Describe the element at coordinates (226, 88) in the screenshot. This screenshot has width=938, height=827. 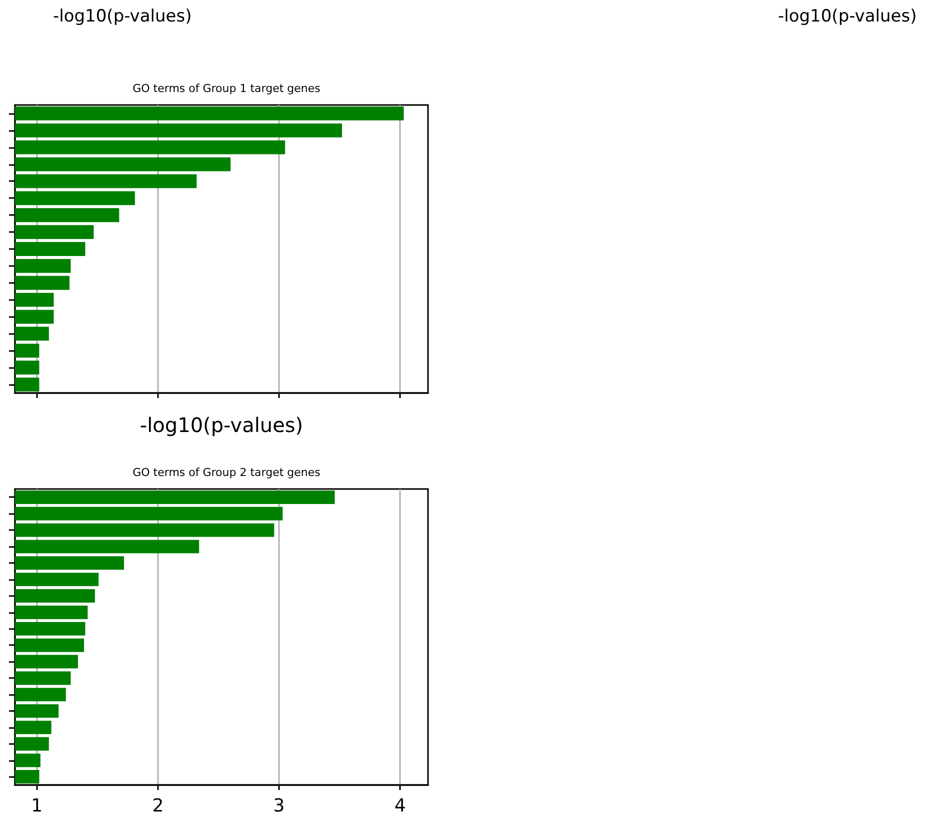
I see `chart-title: GO terms of Group 1 target genes` at that location.